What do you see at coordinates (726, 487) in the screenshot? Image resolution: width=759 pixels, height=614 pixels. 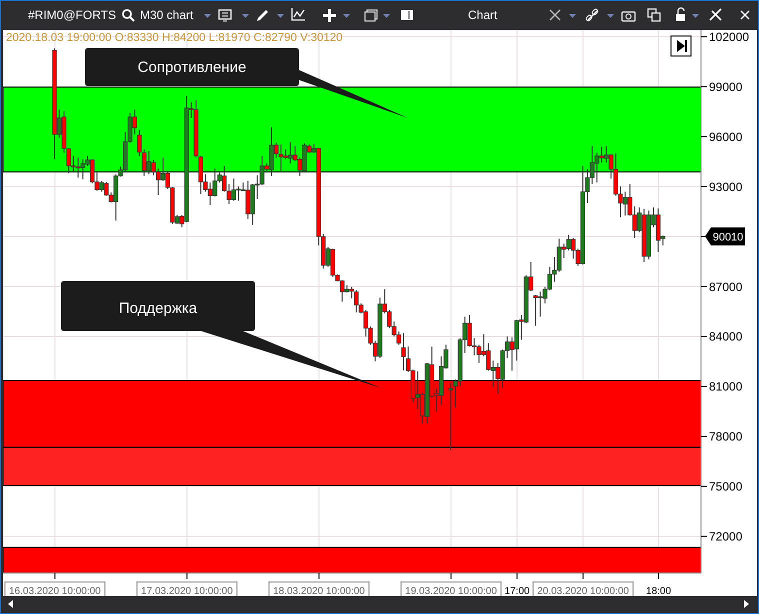 I see `y-tick-label: 75000` at bounding box center [726, 487].